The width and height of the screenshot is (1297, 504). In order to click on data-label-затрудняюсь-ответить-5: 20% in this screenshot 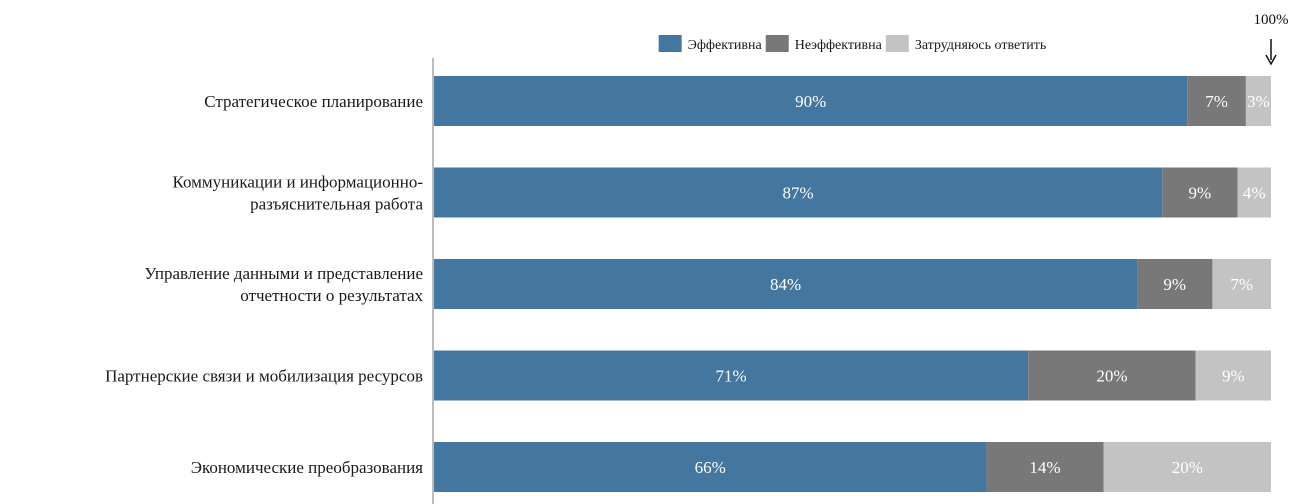, I will do `click(1187, 467)`.